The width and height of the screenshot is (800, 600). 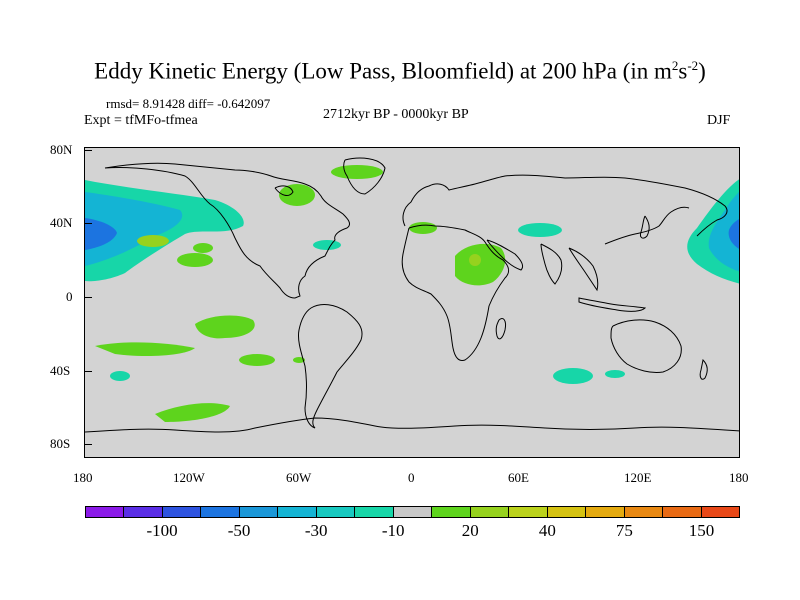 What do you see at coordinates (61, 222) in the screenshot?
I see `y-label-40n: 40N` at bounding box center [61, 222].